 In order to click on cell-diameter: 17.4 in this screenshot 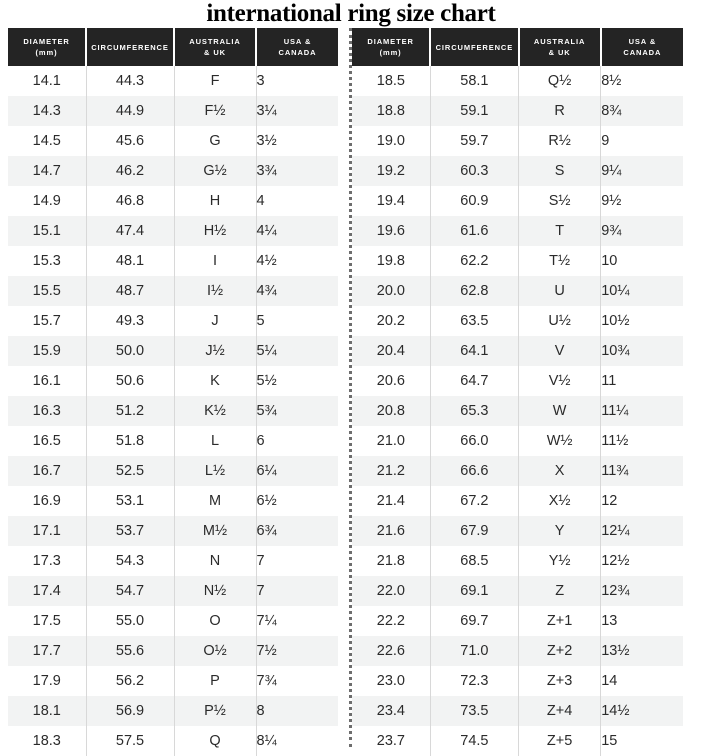, I will do `click(47, 591)`.